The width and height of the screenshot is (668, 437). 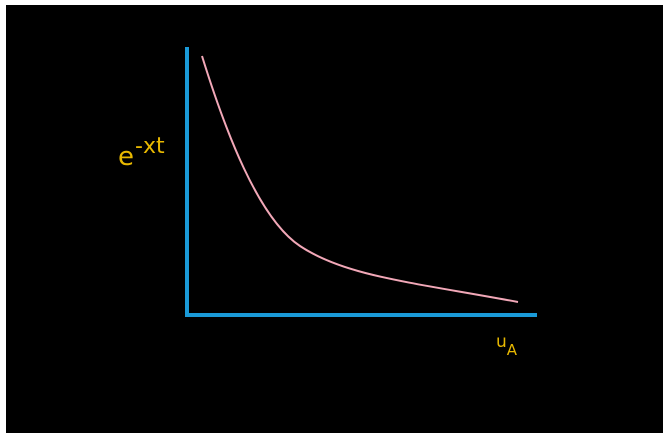 I want to click on y-axis-label-base: e, so click(x=126, y=157).